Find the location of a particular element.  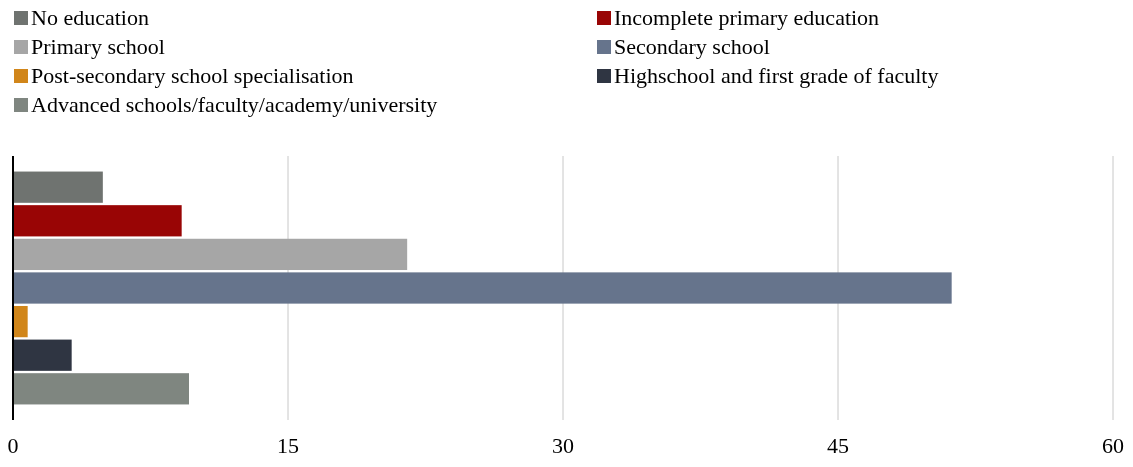

legend-label: Secondary school is located at coordinates (692, 46).